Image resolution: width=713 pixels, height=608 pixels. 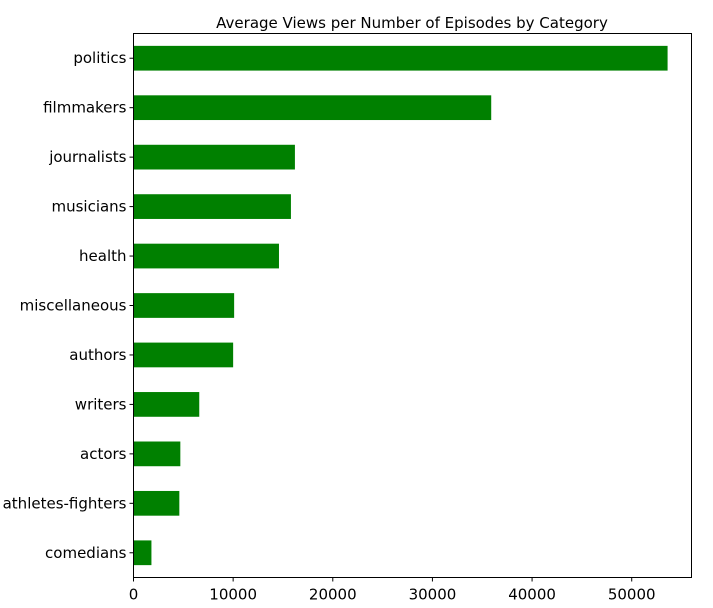 I want to click on x-tick-label: 10000, so click(x=233, y=595).